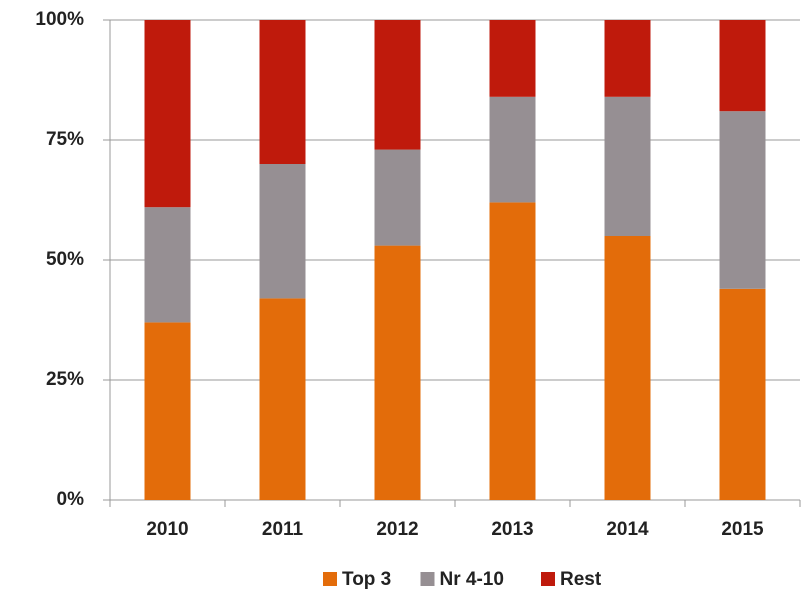 The image size is (802, 600). What do you see at coordinates (59, 19) in the screenshot?
I see `y-tick-label: 100%` at bounding box center [59, 19].